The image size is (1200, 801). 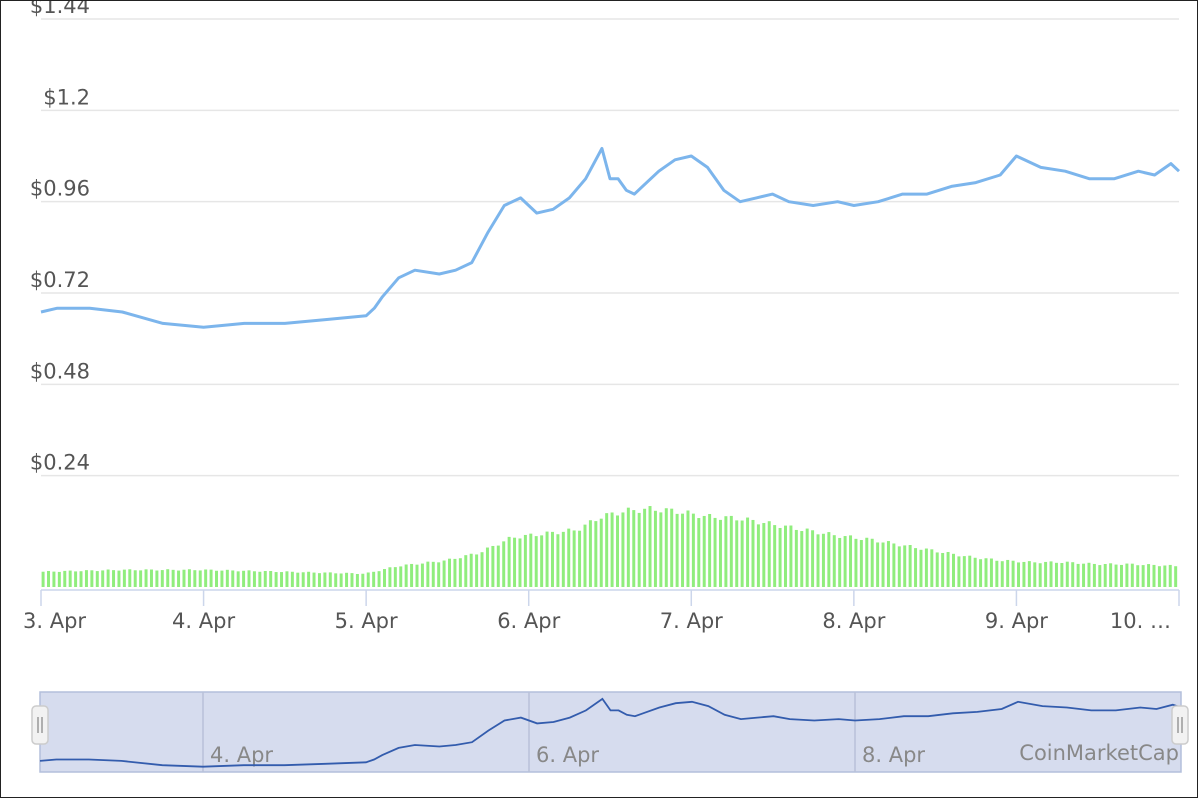 What do you see at coordinates (1099, 753) in the screenshot?
I see `credit-label: CoinMarketCap` at bounding box center [1099, 753].